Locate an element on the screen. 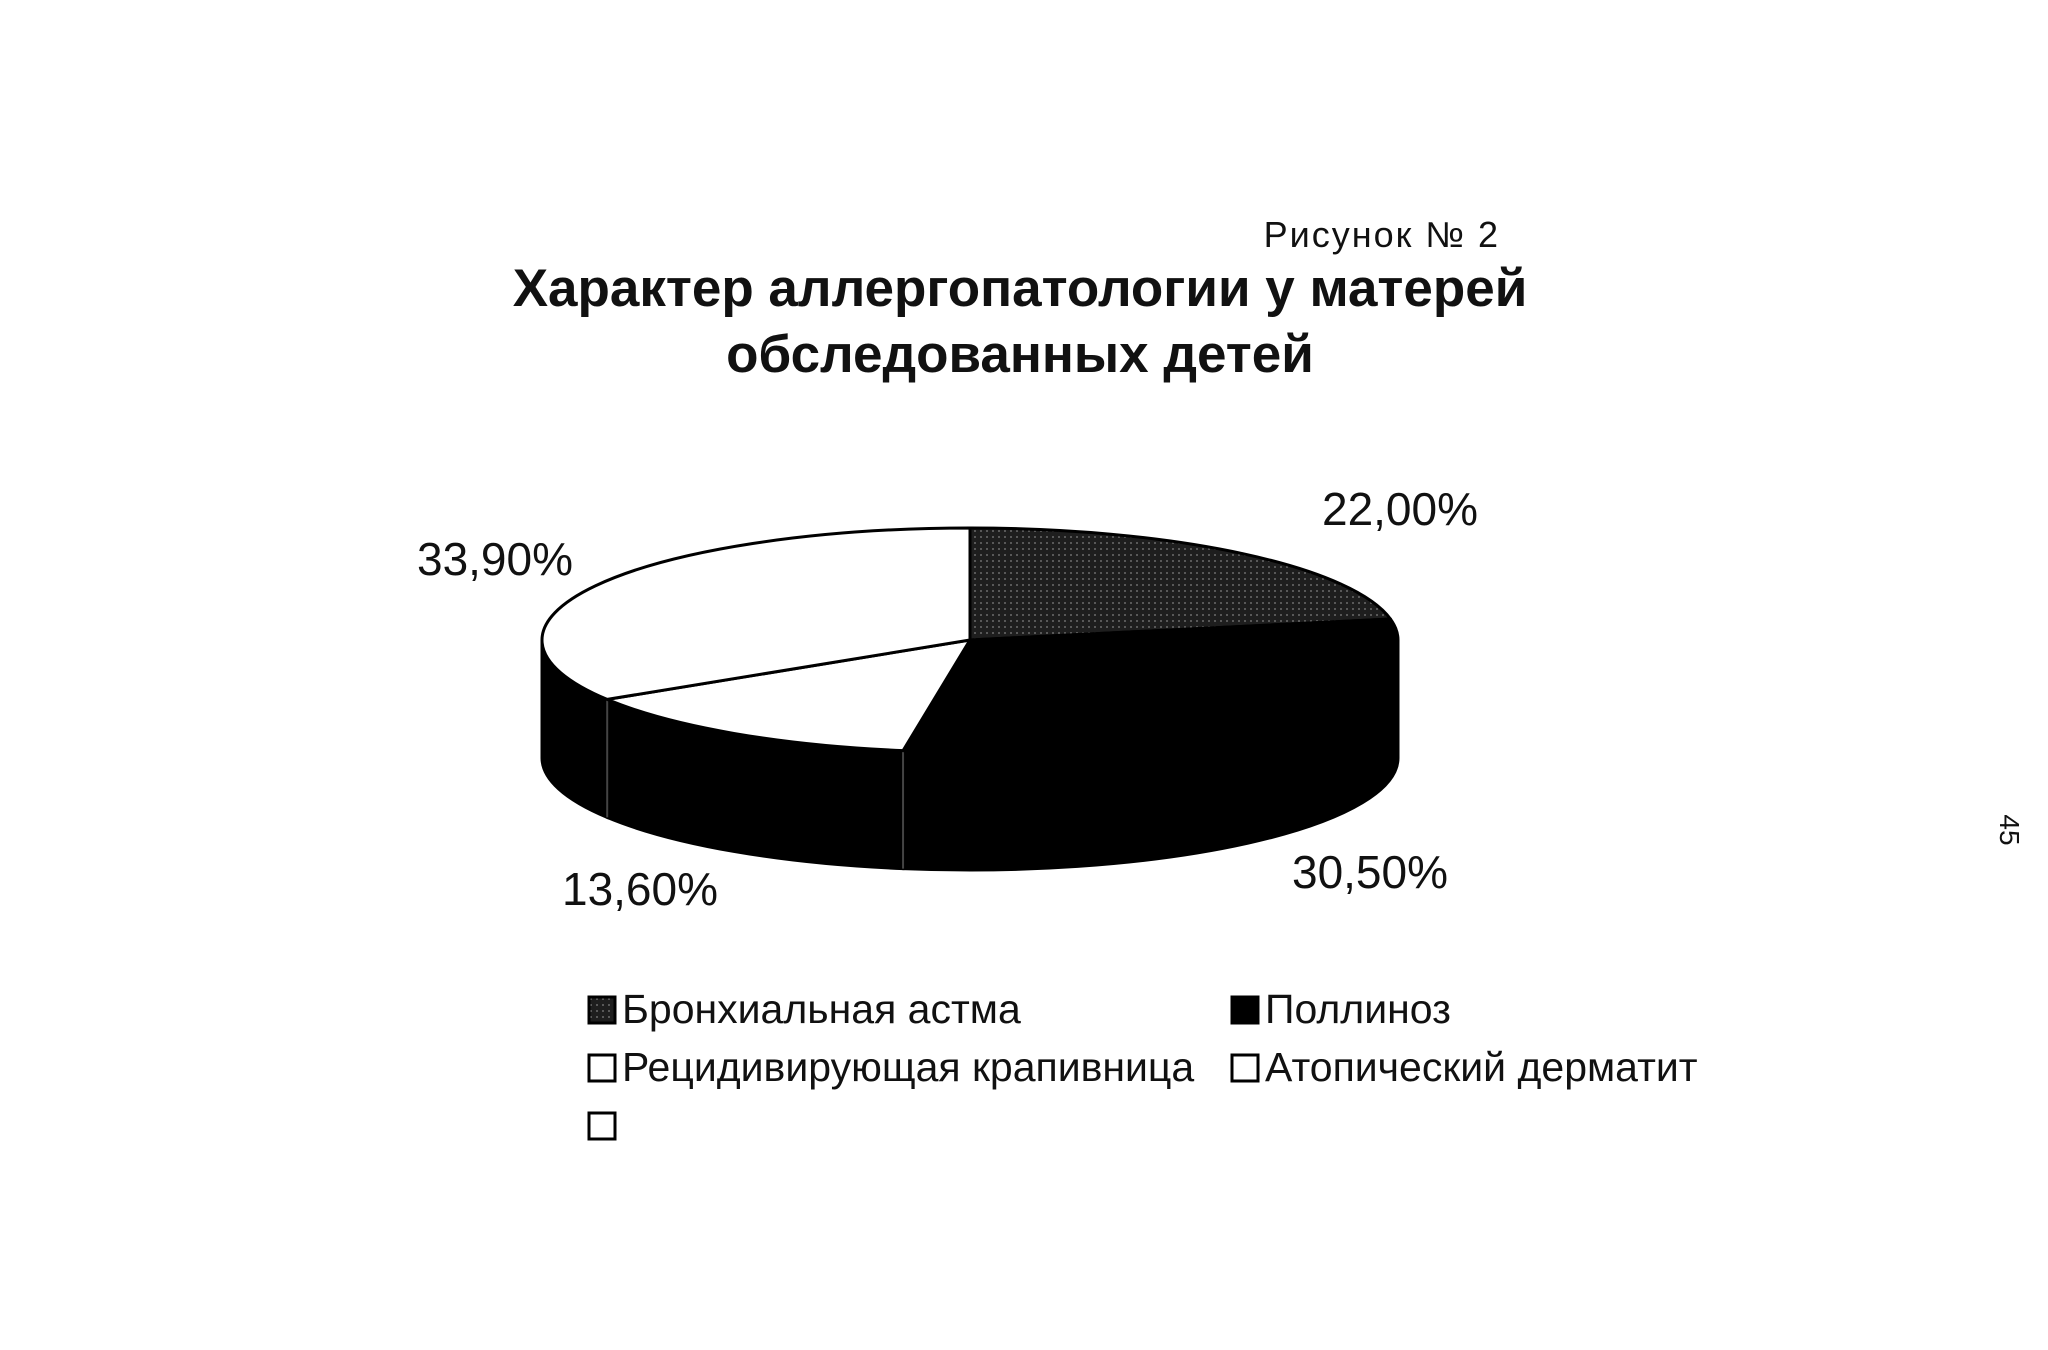 The height and width of the screenshot is (1350, 2048). data-label-pollinosis: 30,50% is located at coordinates (1370, 872).